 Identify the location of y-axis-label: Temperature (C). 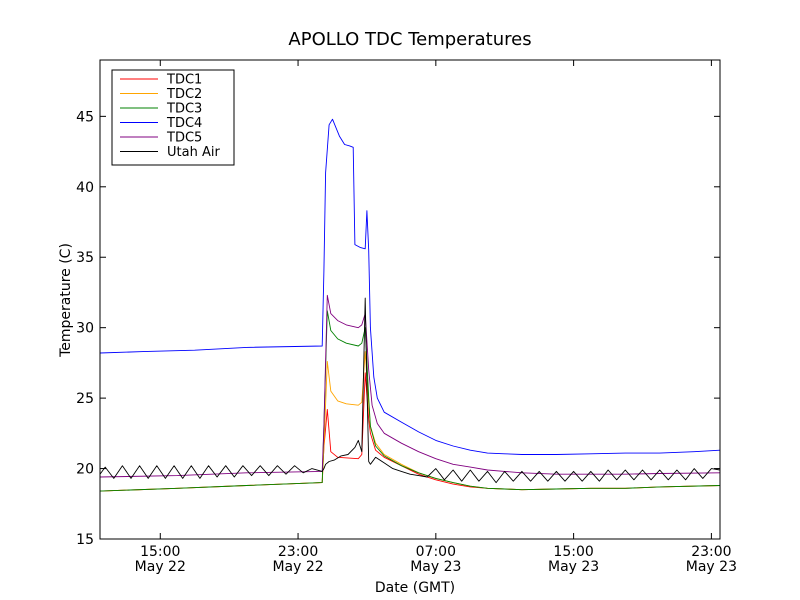
(66, 300).